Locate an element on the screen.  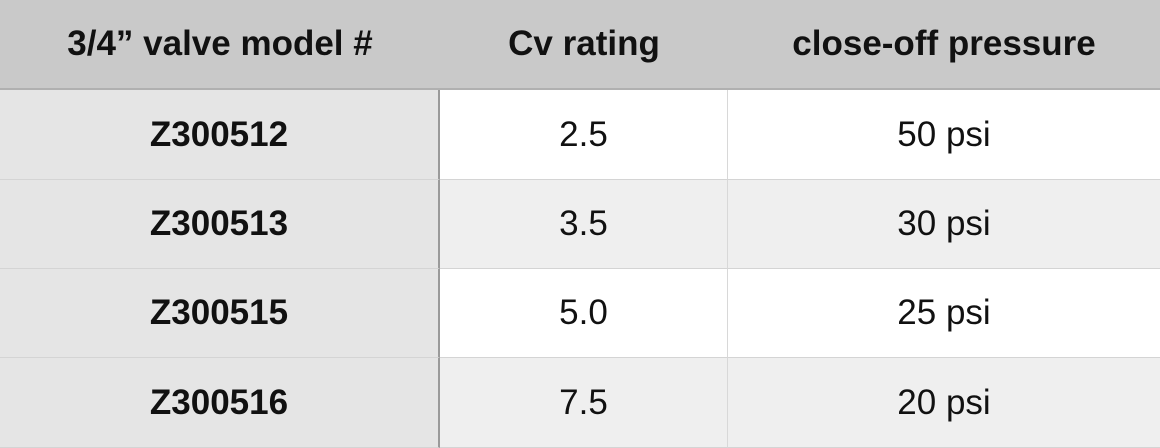
header-cell: 3/4” valve model # is located at coordinates (220, 45).